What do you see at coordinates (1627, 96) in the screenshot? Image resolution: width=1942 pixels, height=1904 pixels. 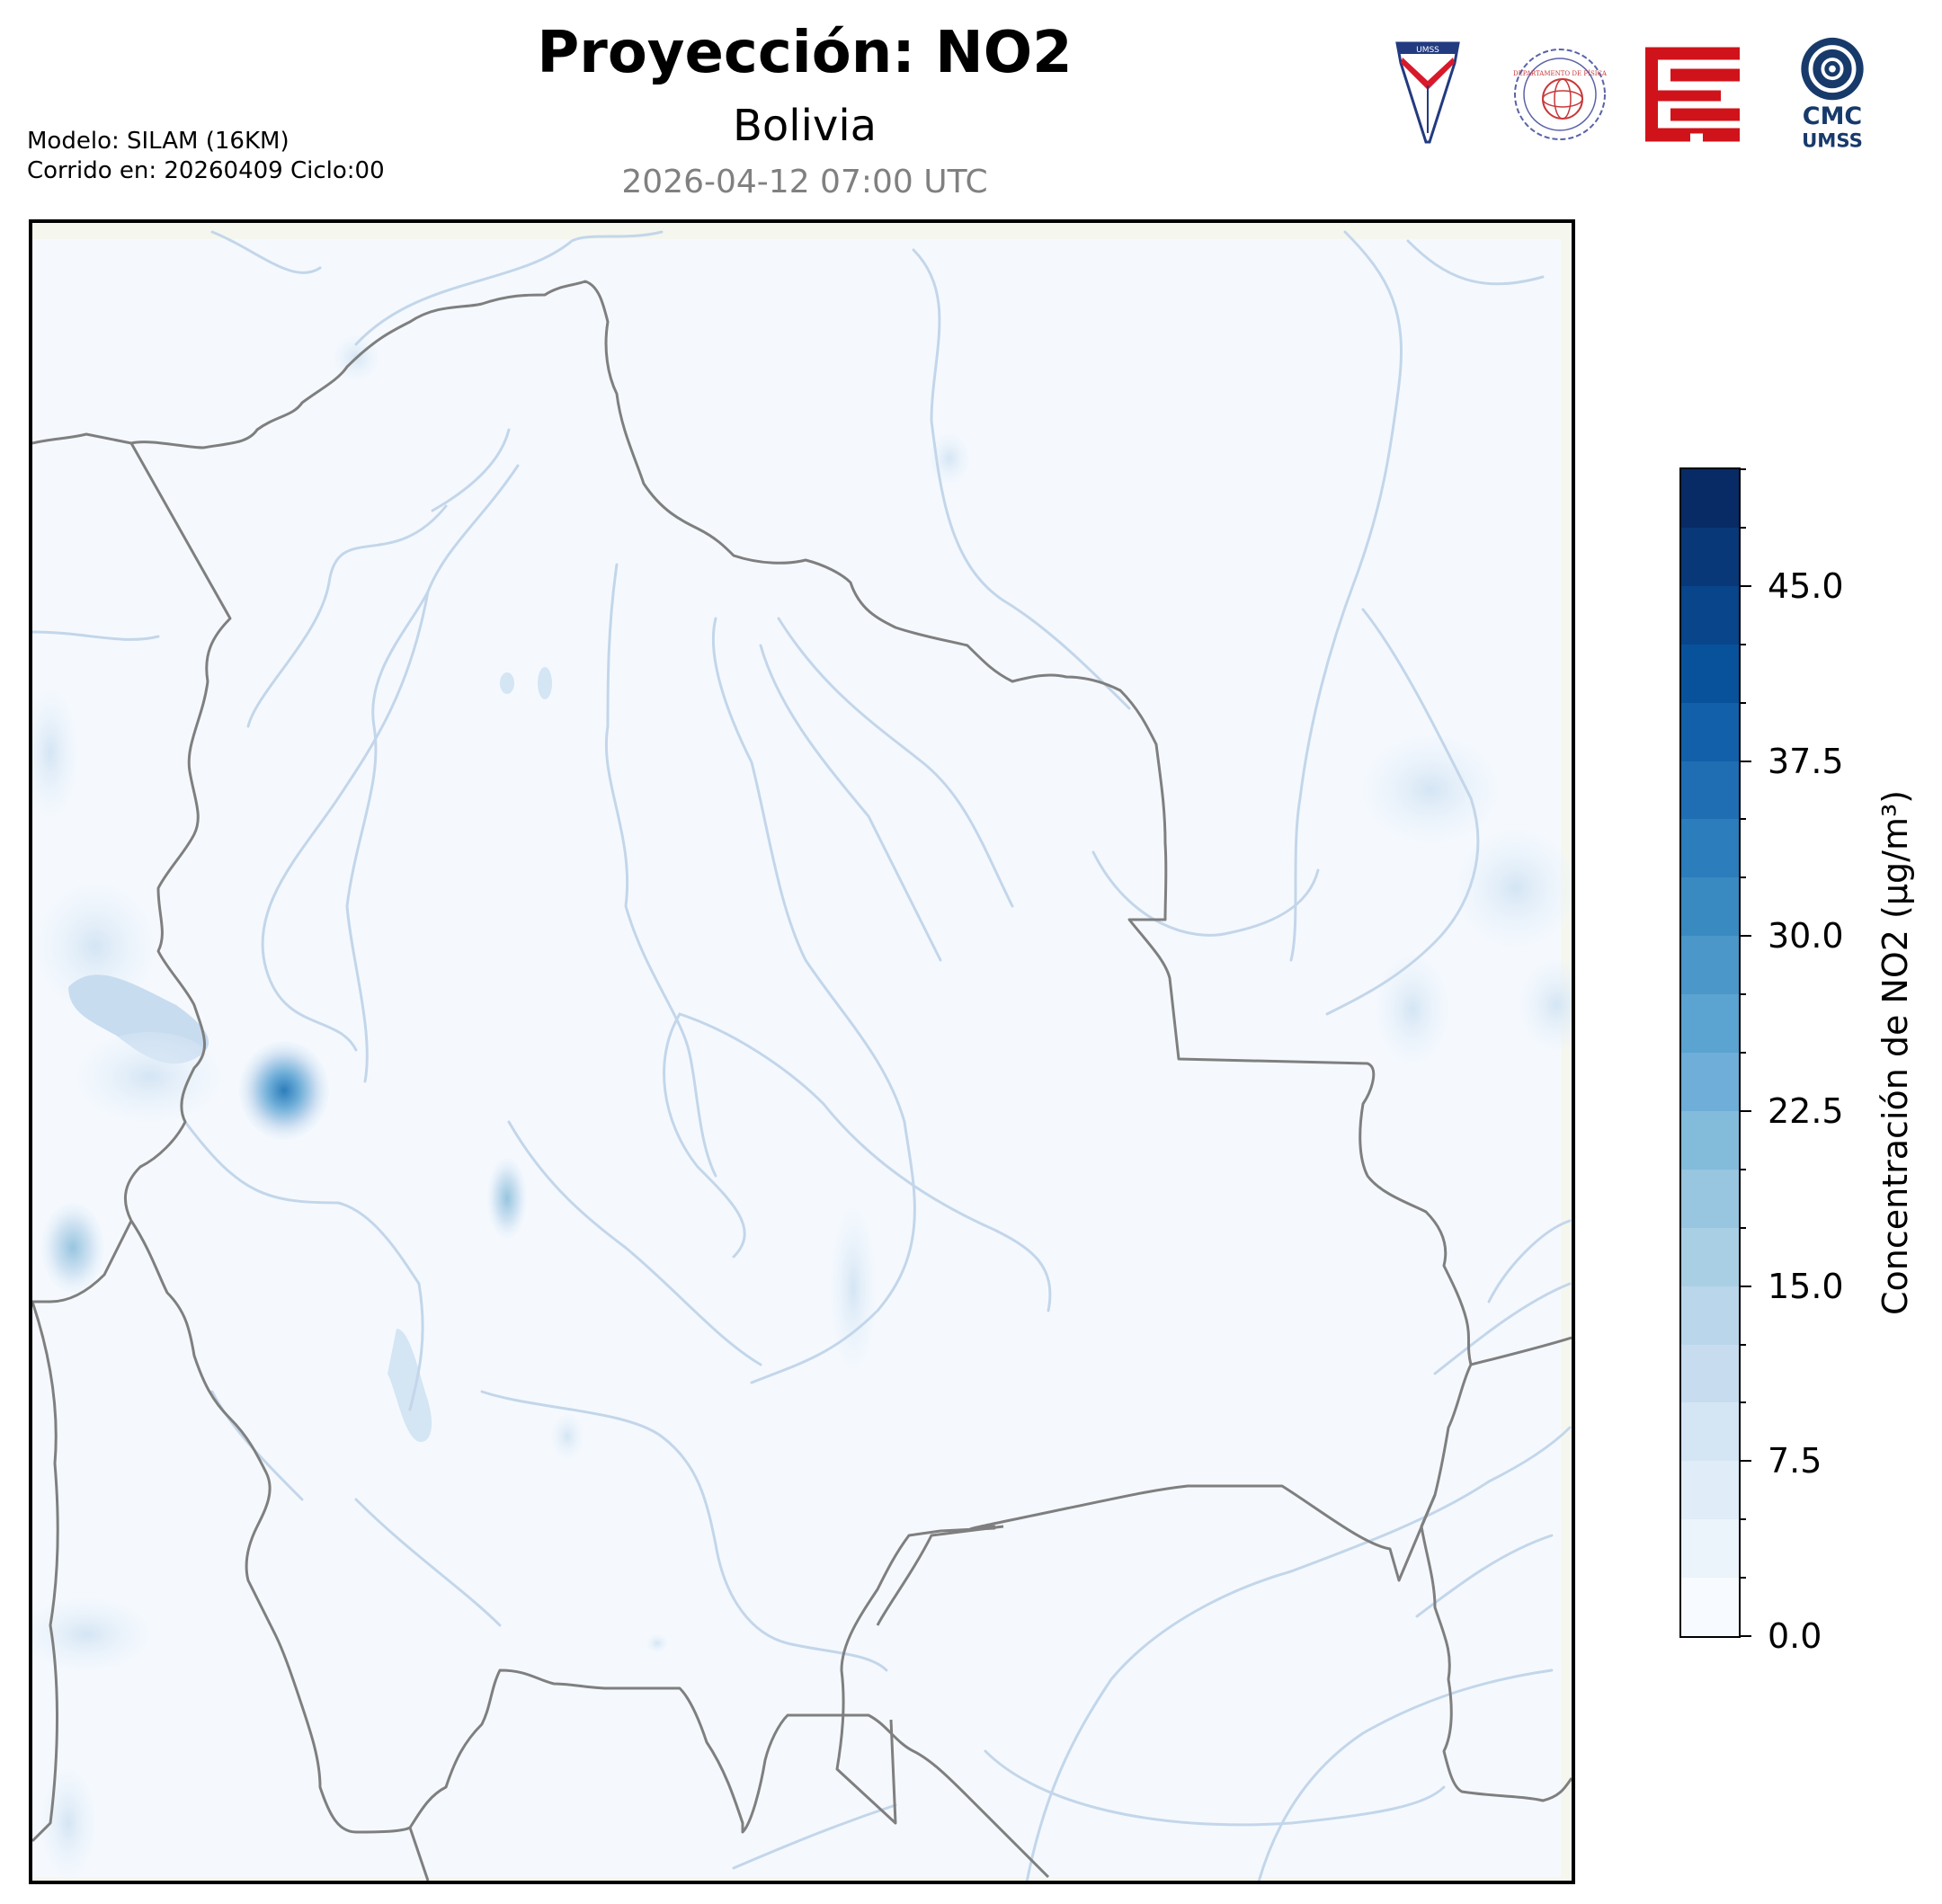 I see `logo-group: UMSS DEPARTAMENTO DE FÍSICA CMC UMSS` at bounding box center [1627, 96].